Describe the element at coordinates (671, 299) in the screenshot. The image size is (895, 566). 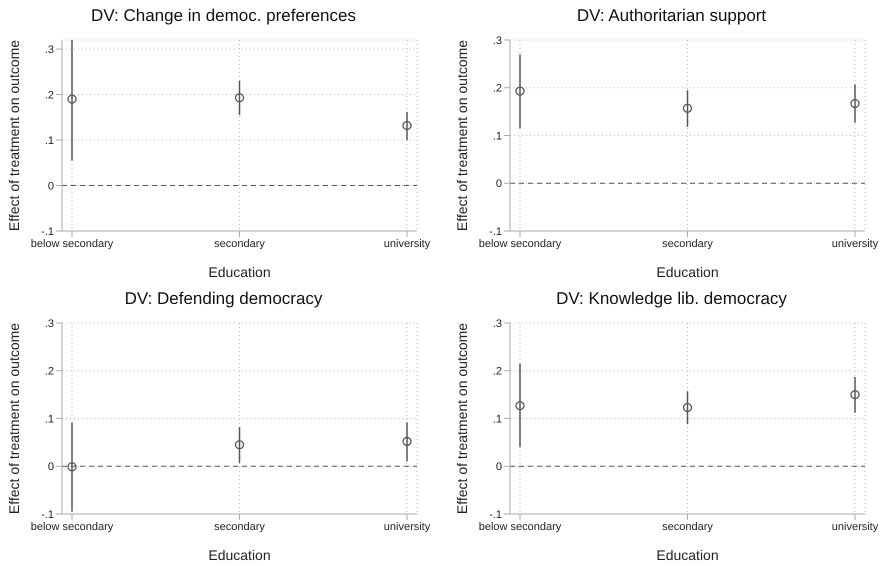
I see `chart-title: DV: Knowledge lib. democracy` at that location.